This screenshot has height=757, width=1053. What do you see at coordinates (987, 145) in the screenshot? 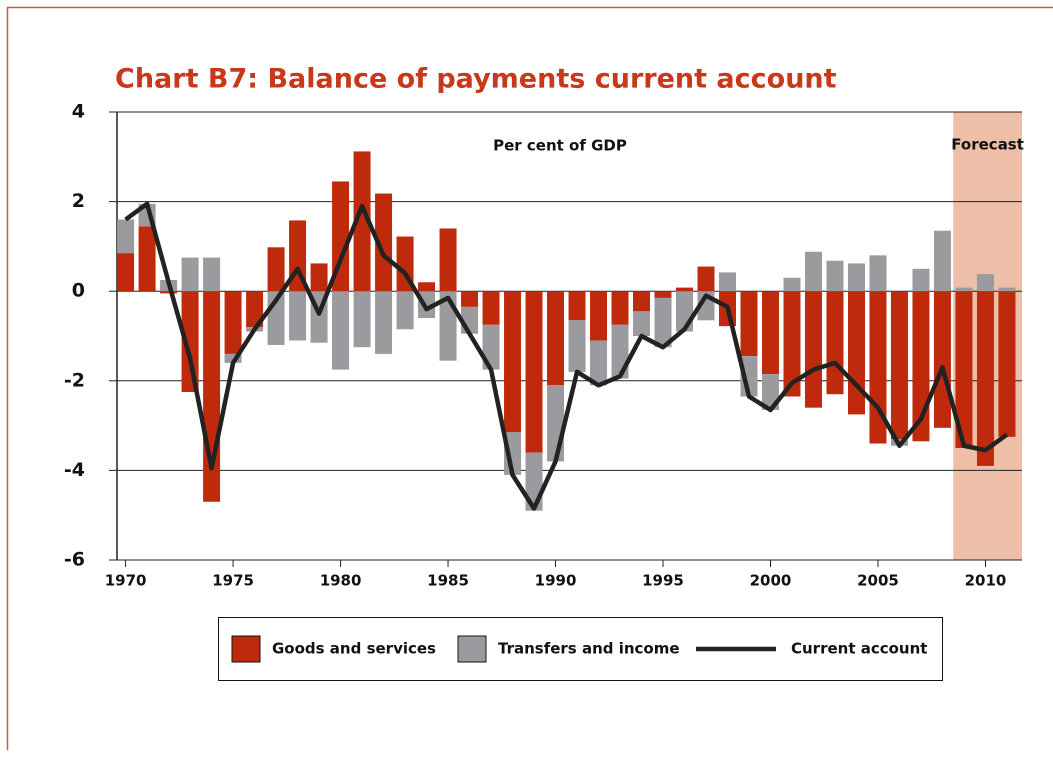
I see `forecast-label: Forecast` at bounding box center [987, 145].